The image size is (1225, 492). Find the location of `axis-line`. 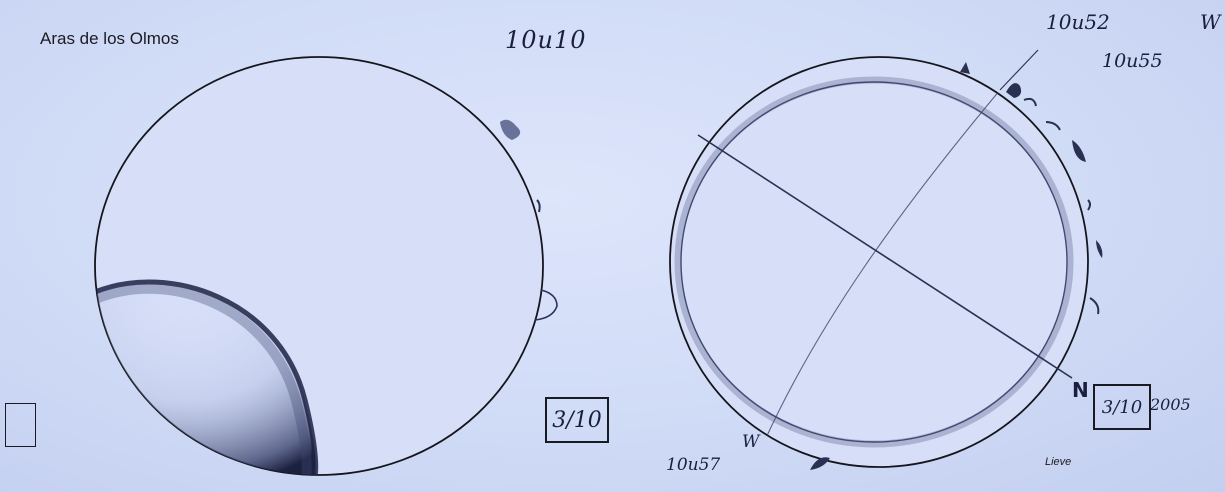

axis-line is located at coordinates (1019, 70).